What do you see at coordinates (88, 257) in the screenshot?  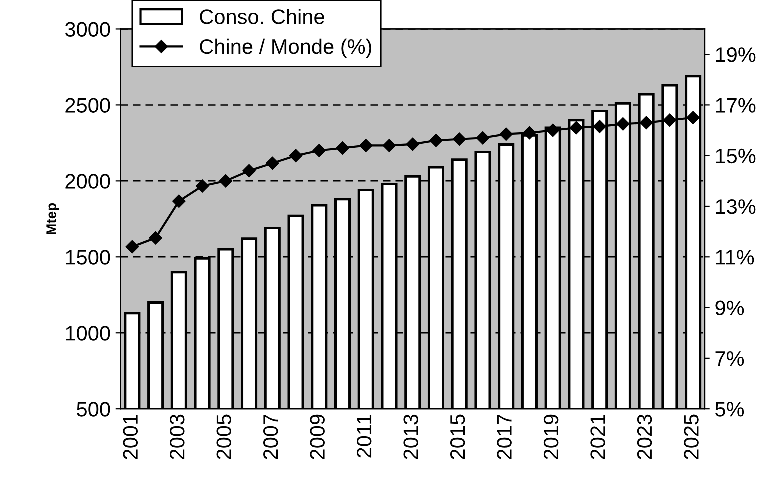 I see `y-tick-label: 1500` at bounding box center [88, 257].